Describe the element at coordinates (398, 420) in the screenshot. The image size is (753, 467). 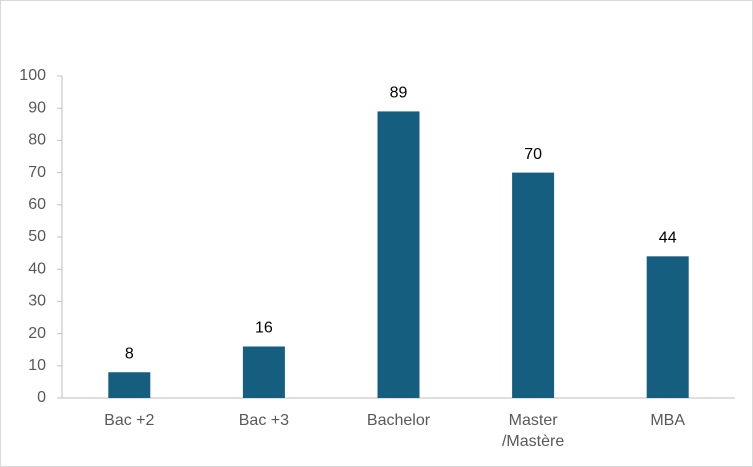
I see `x-tick-label: Bachelor` at that location.